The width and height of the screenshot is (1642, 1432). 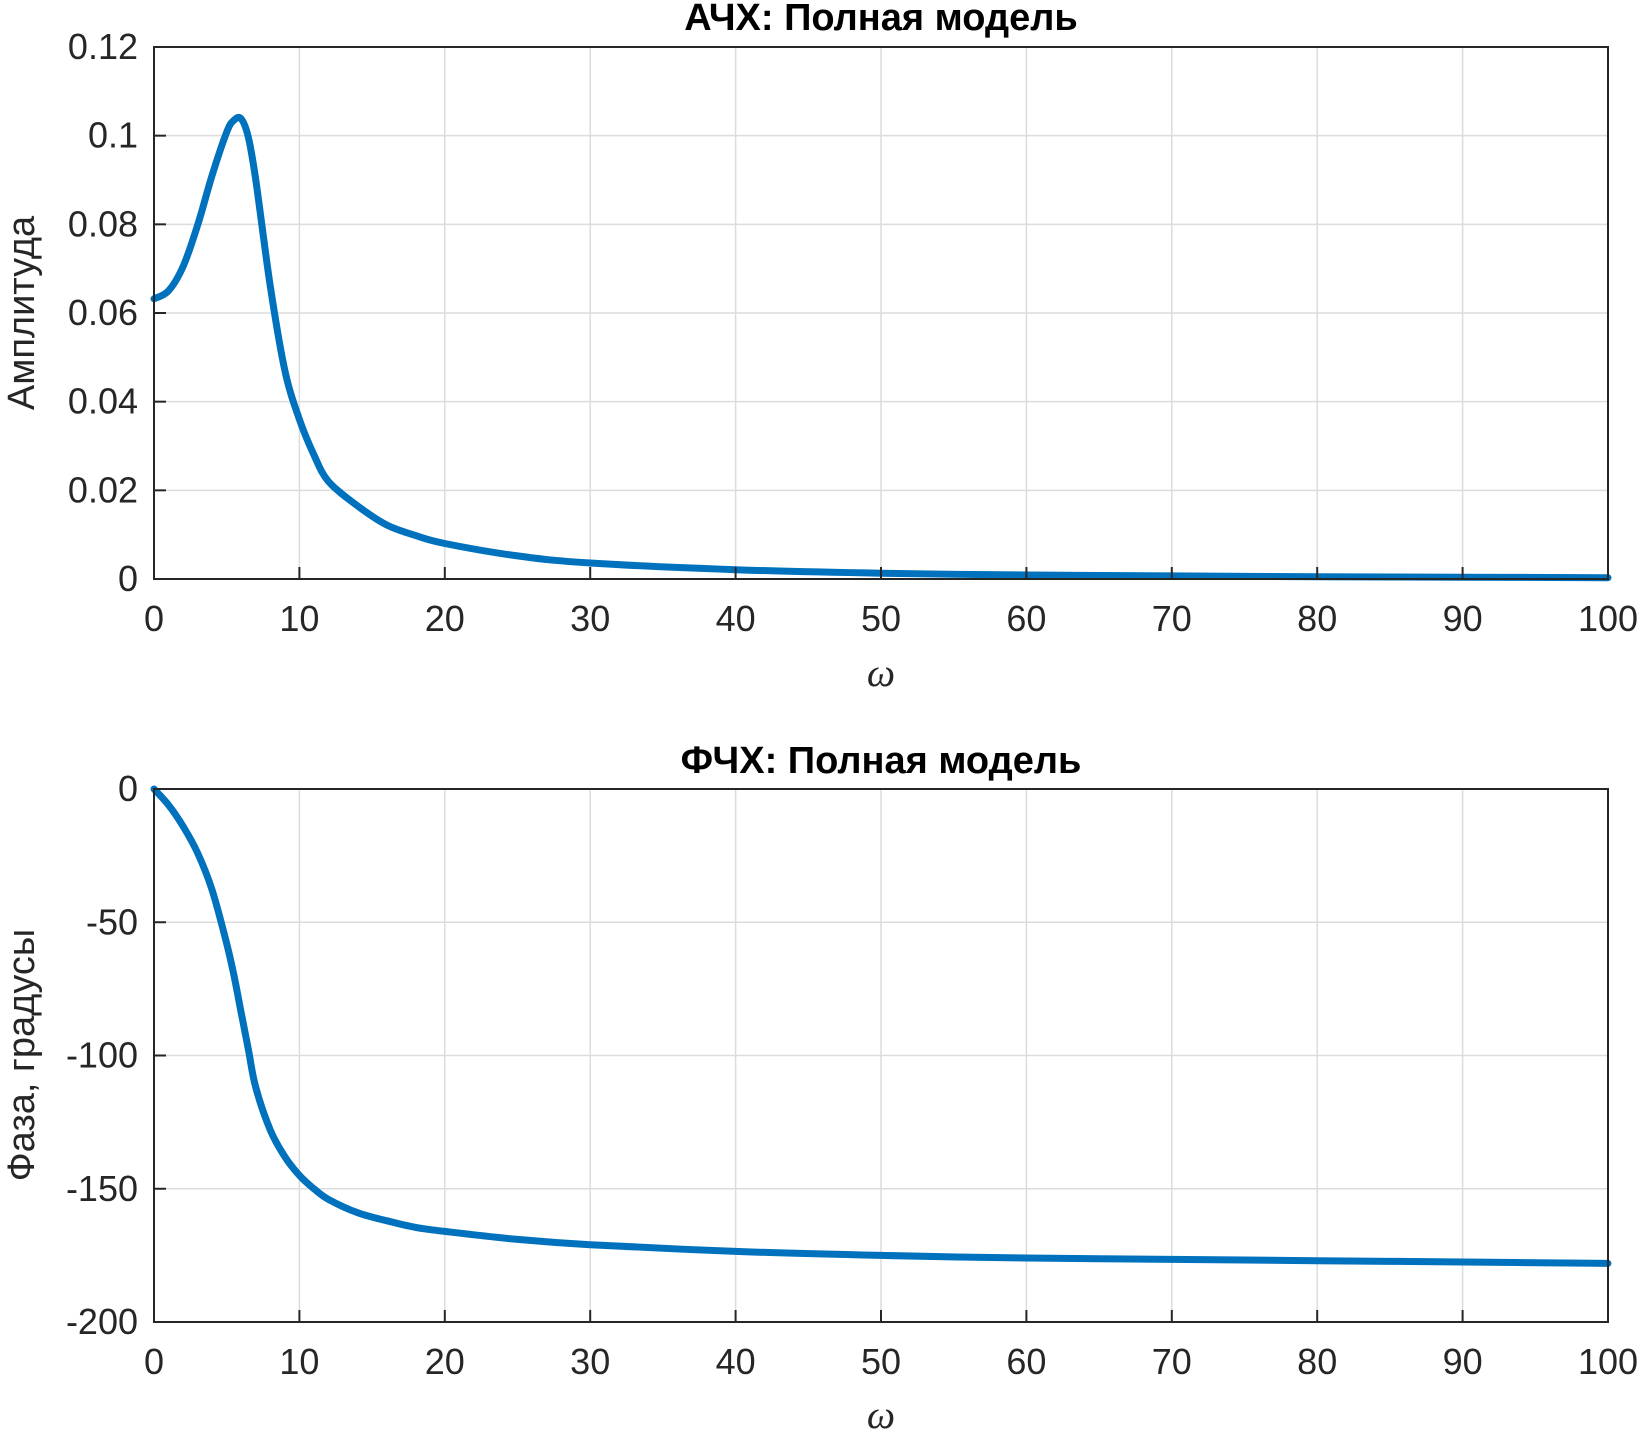 I want to click on magnitude-x-label: ω, so click(x=881, y=672).